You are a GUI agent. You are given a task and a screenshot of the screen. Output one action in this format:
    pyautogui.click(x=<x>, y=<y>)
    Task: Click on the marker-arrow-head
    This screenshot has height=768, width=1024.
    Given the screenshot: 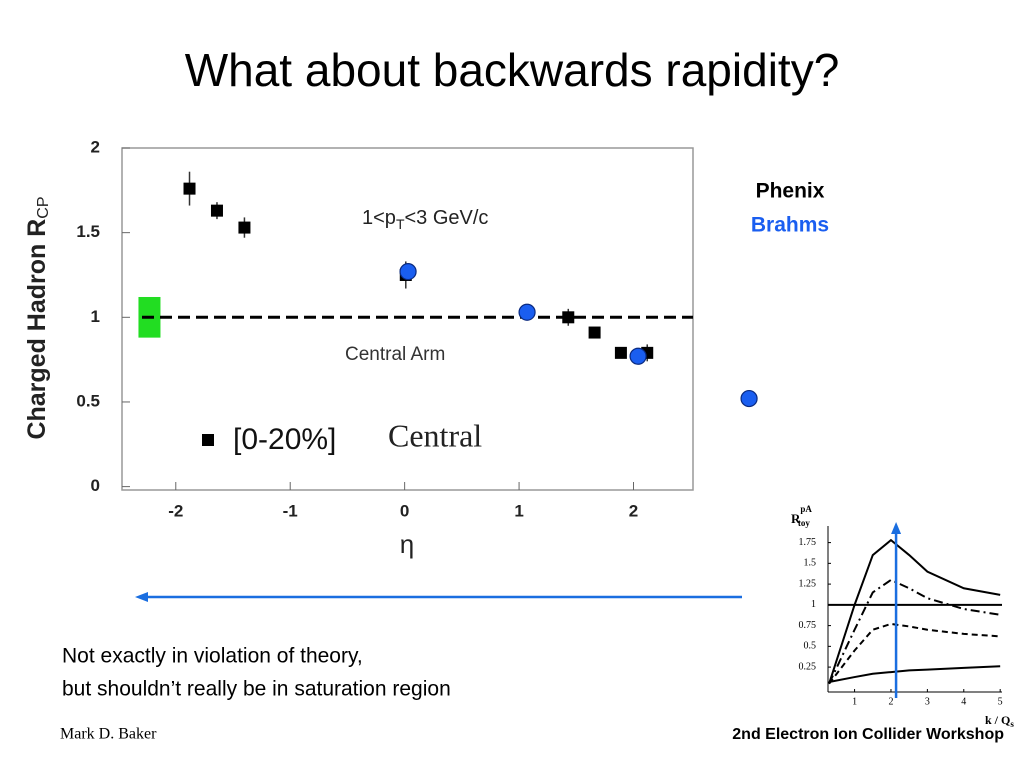 What is the action you would take?
    pyautogui.click(x=896, y=528)
    